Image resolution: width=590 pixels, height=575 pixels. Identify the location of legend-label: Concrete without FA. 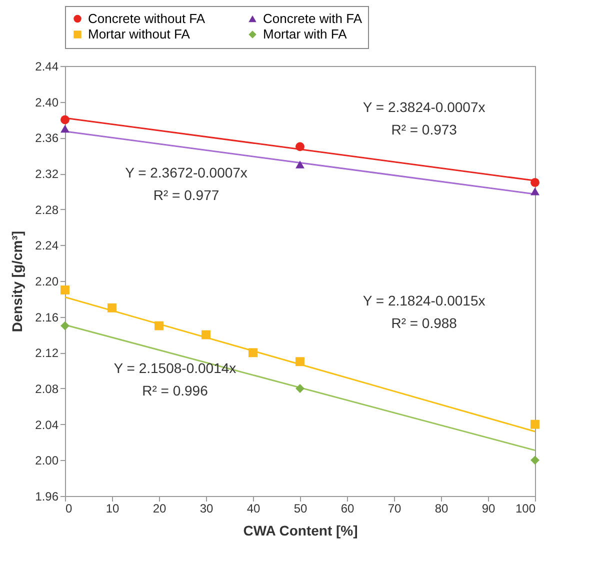
(147, 18).